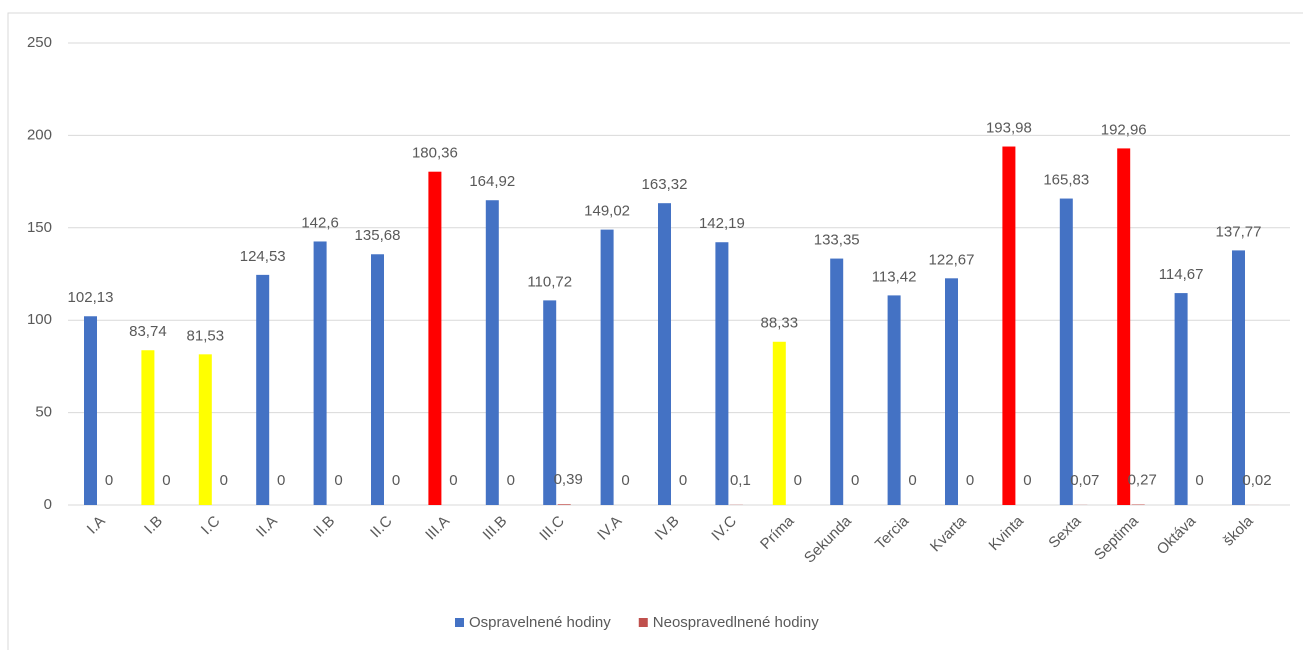  Describe the element at coordinates (540, 622) in the screenshot. I see `legend-label: Ospravelnené hodiny` at that location.